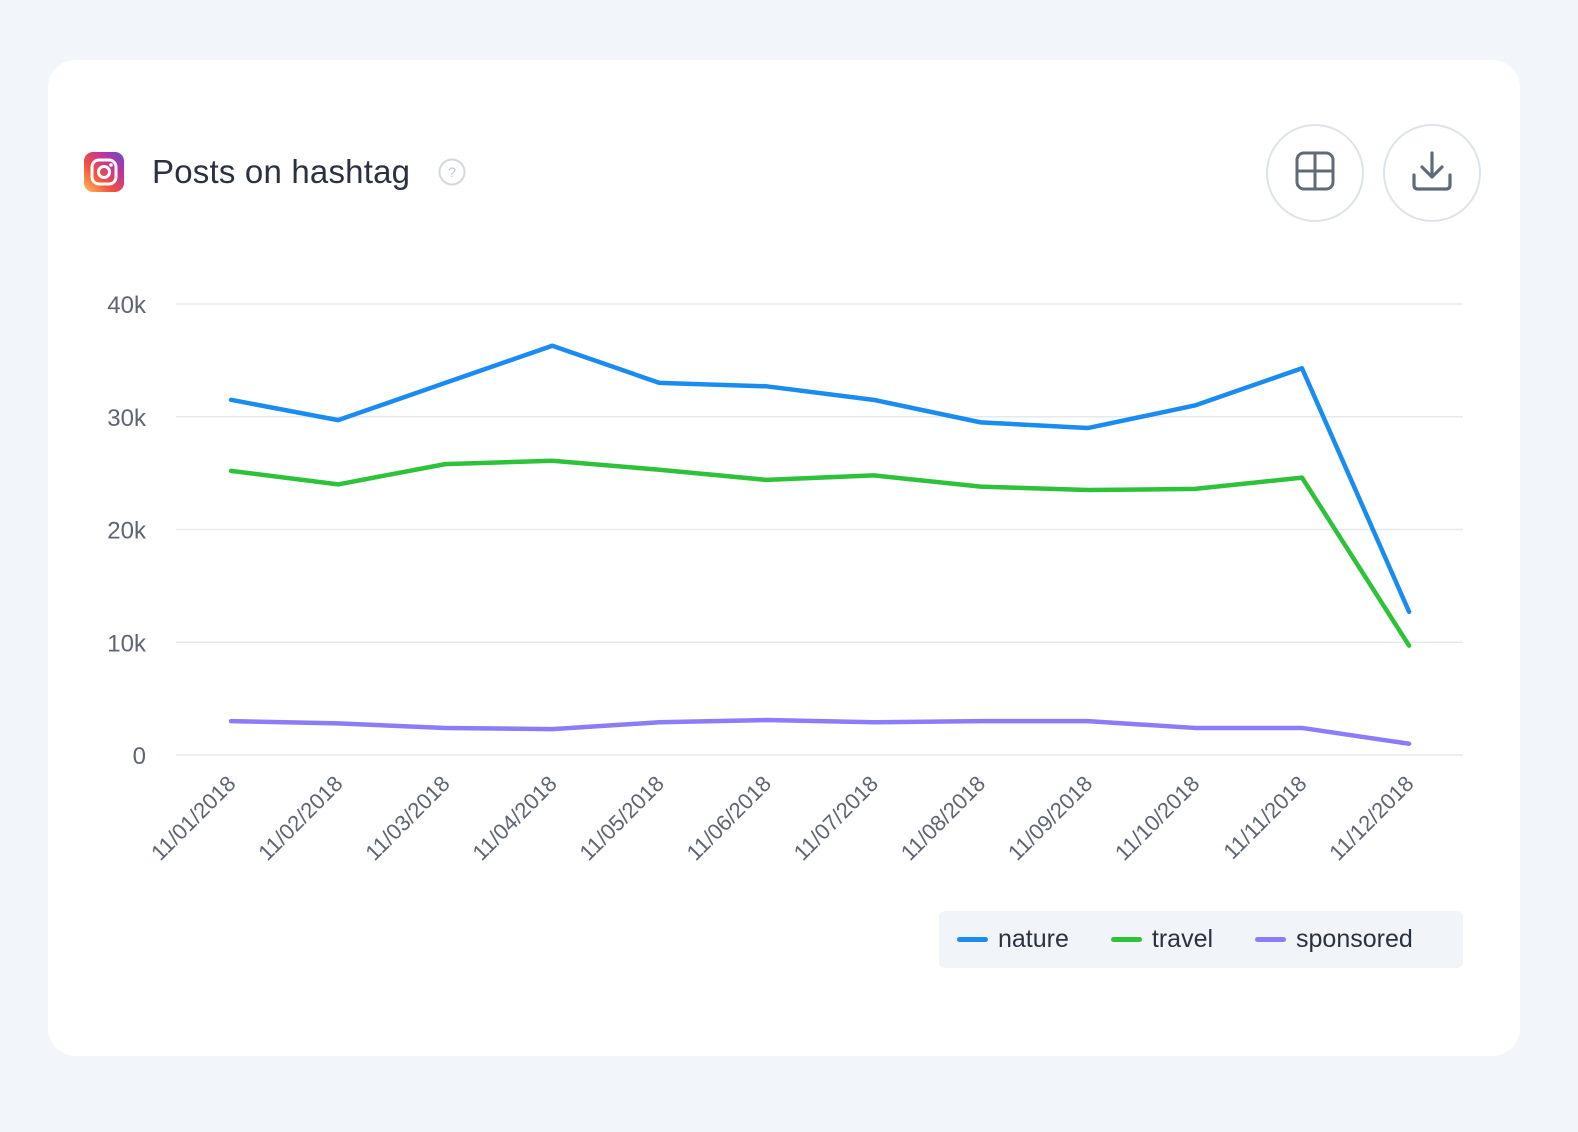 The height and width of the screenshot is (1132, 1578). I want to click on y-tick-label: 20k, so click(127, 531).